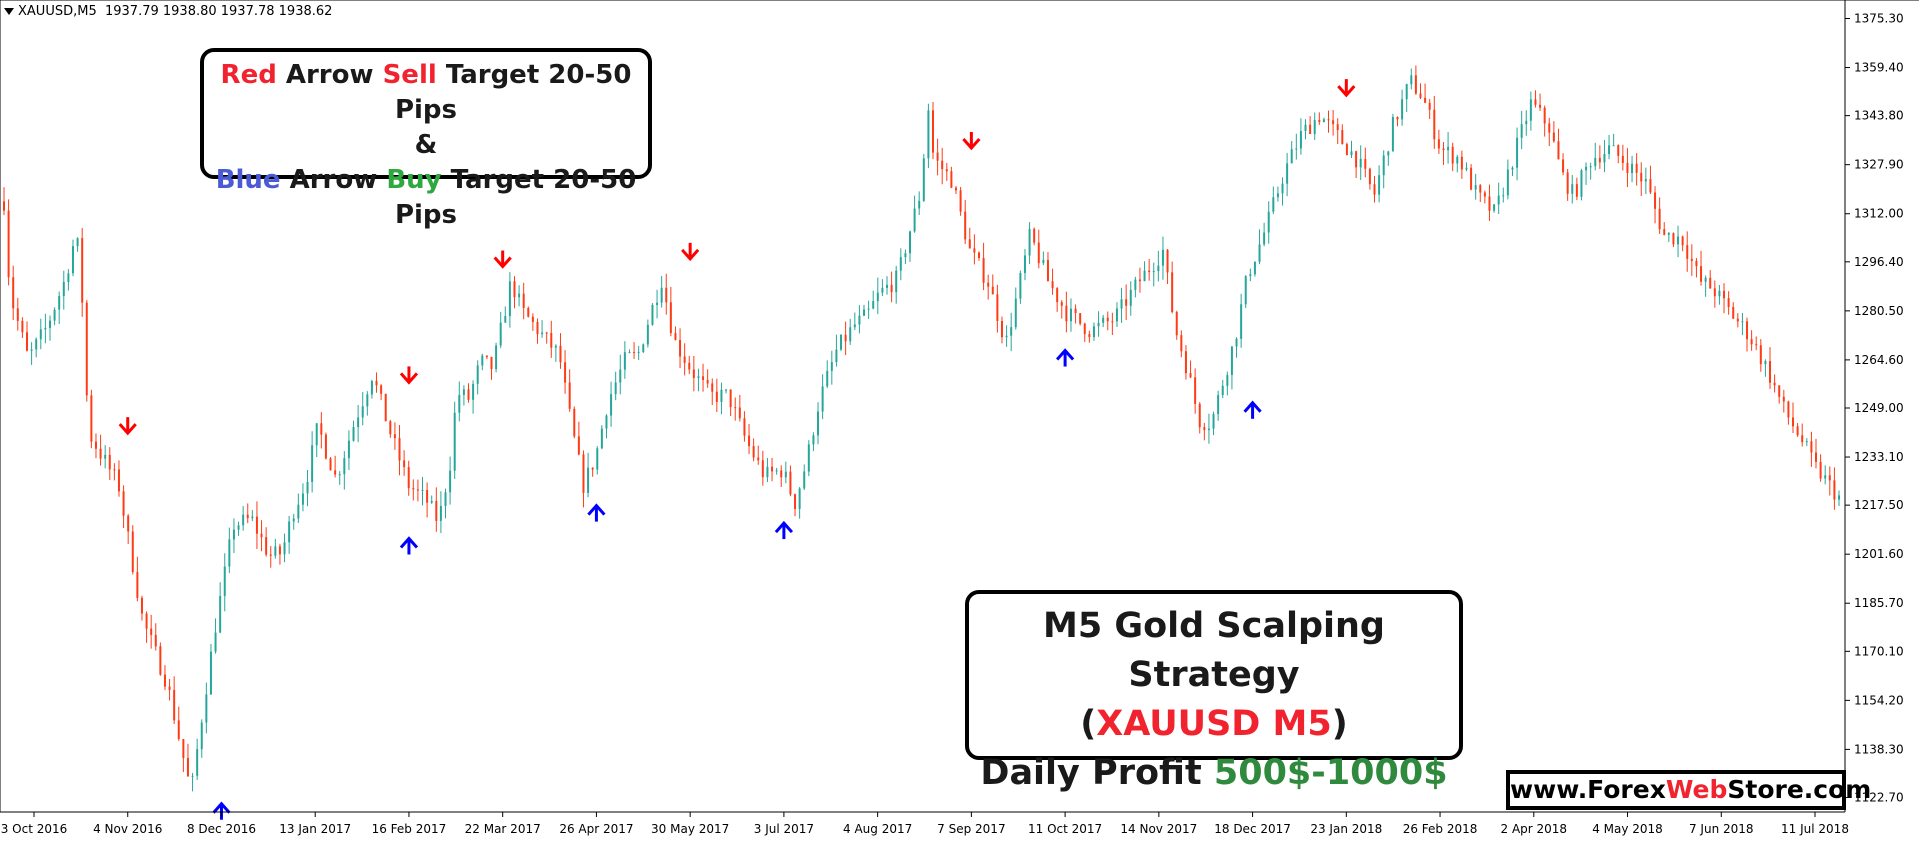 This screenshot has height=844, width=1919. Describe the element at coordinates (502, 262) in the screenshot. I see `sell-arrow-head` at that location.